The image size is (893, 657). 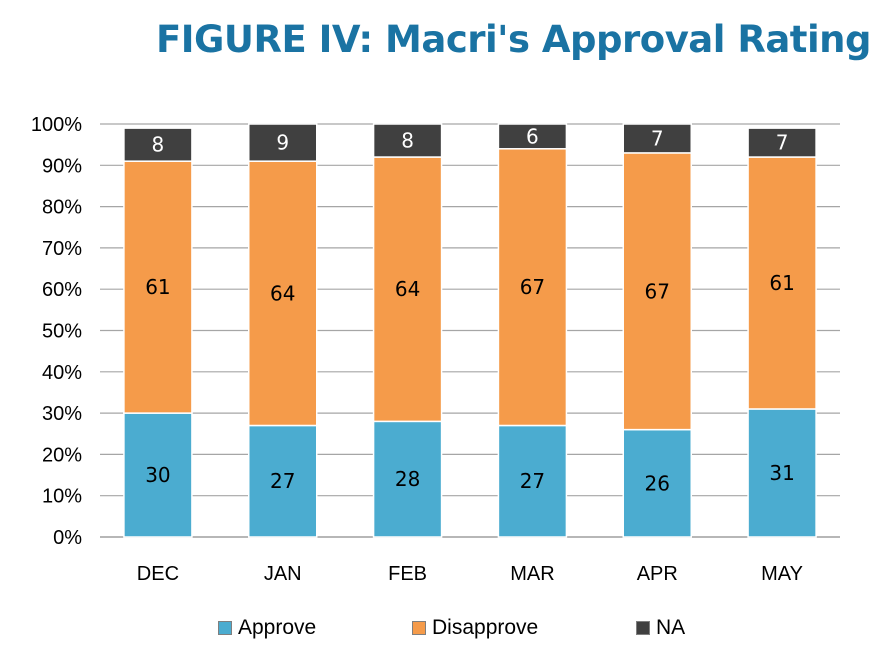 I want to click on y-tick-label: 100%, so click(x=56, y=125).